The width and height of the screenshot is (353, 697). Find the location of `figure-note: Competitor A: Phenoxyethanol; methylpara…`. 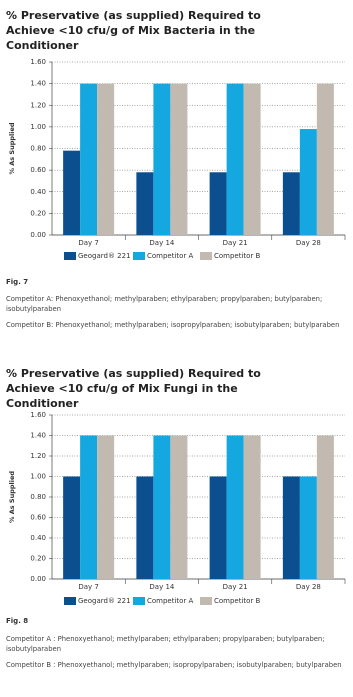

figure-note: Competitor A: Phenoxyethanol; methylpara… is located at coordinates (164, 304).